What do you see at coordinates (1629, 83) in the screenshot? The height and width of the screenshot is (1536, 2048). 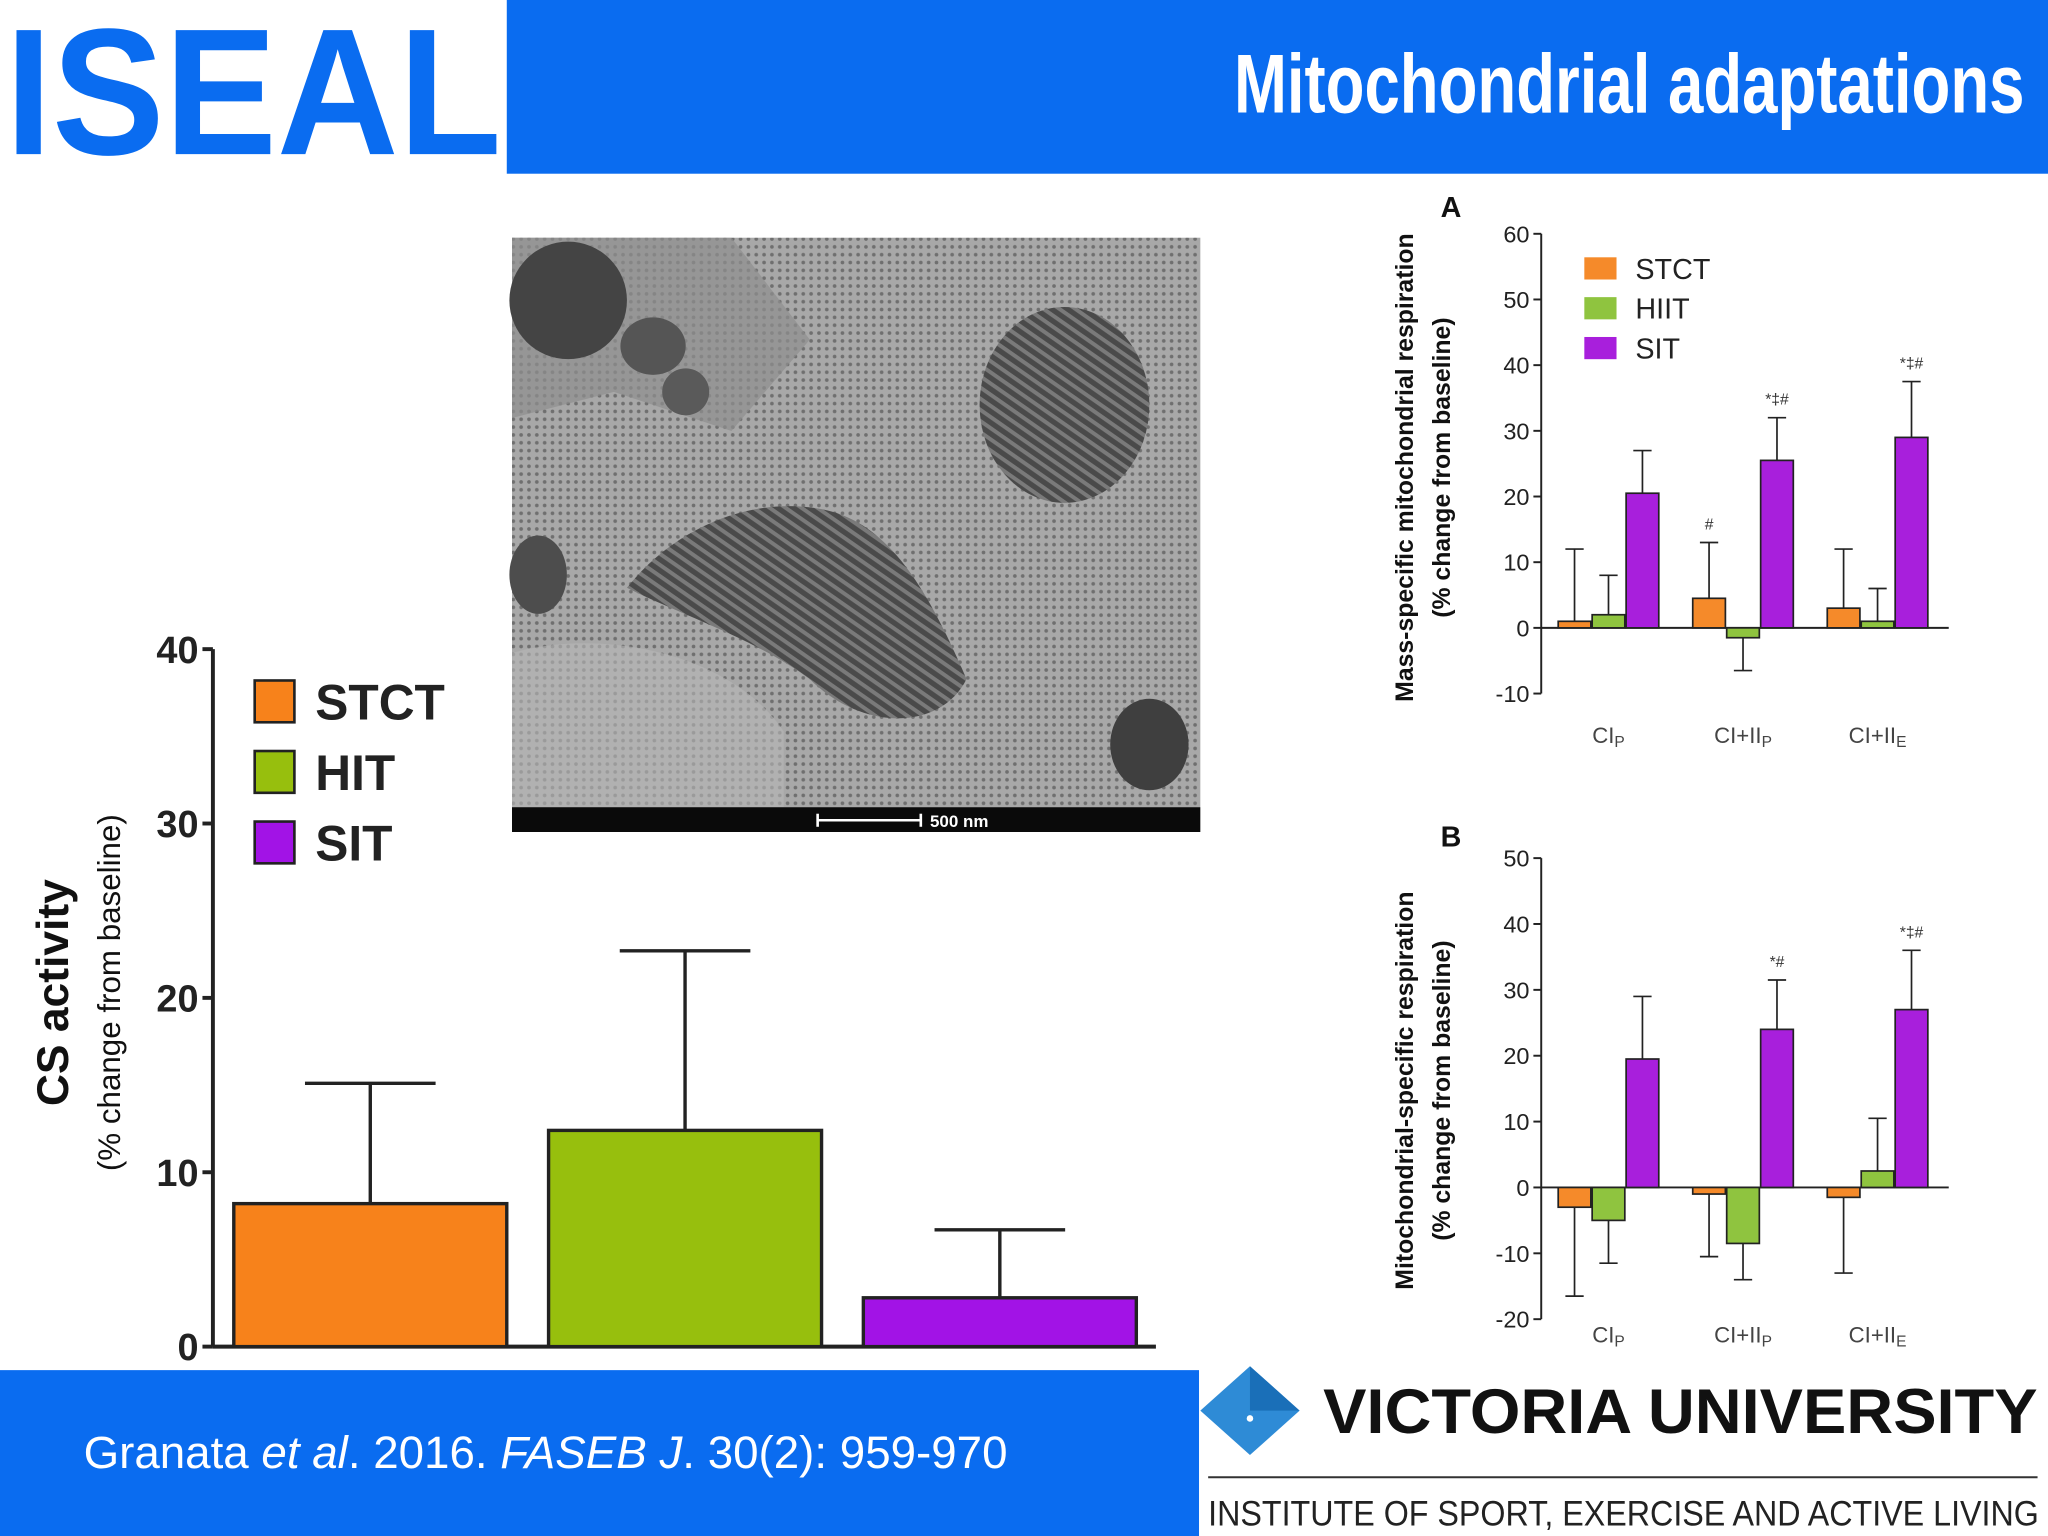 I see `slide-title: Mitochondrial adaptations` at bounding box center [1629, 83].